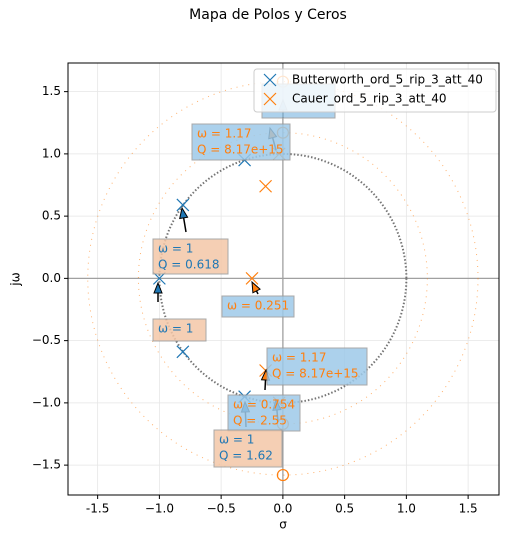 Image resolution: width=506 pixels, height=541 pixels. What do you see at coordinates (188, 265) in the screenshot?
I see `annotation-text: Q = 0.618` at bounding box center [188, 265].